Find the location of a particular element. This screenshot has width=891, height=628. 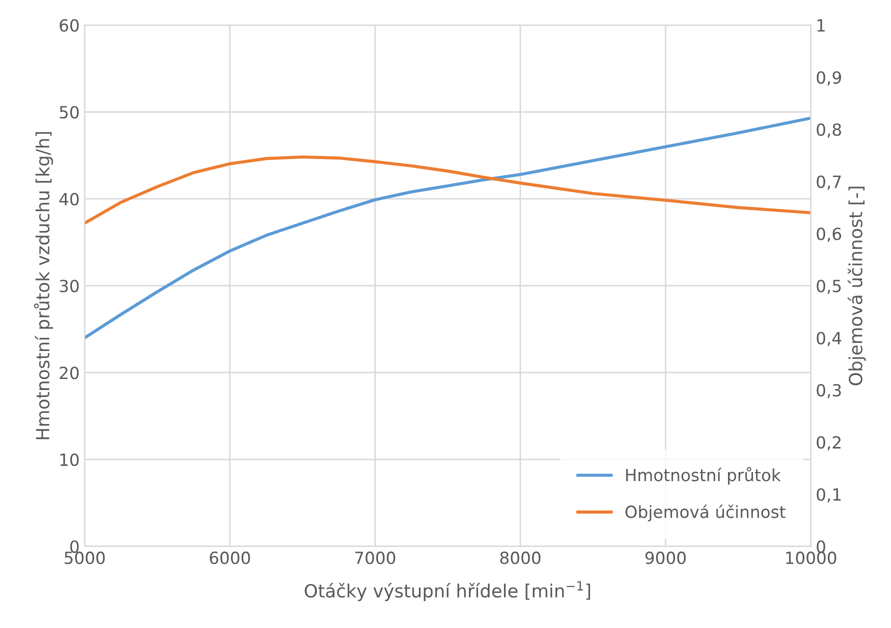

x-tick-label: 8000 is located at coordinates (520, 558).